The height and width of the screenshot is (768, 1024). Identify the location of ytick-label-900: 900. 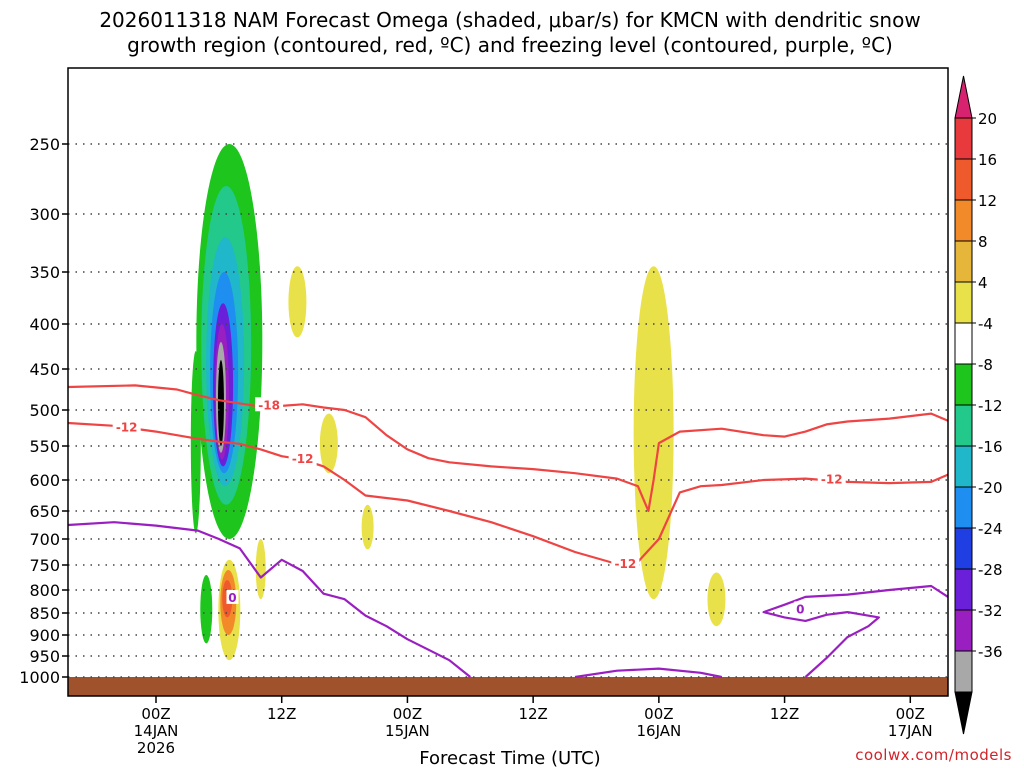
(44, 635).